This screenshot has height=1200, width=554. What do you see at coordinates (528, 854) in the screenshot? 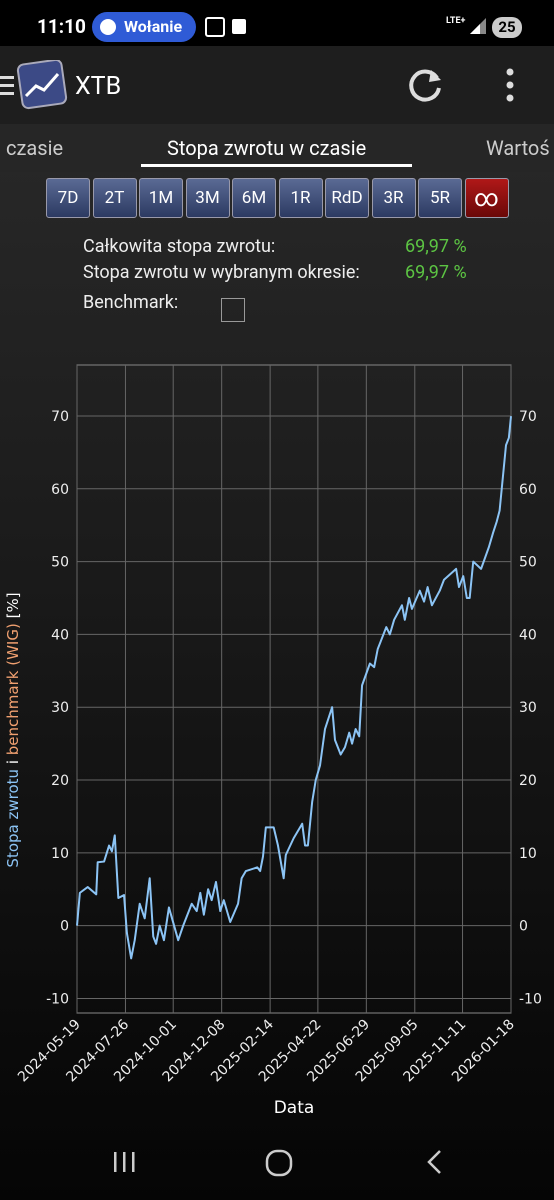
I see `y2-tick-label: 10` at bounding box center [528, 854].